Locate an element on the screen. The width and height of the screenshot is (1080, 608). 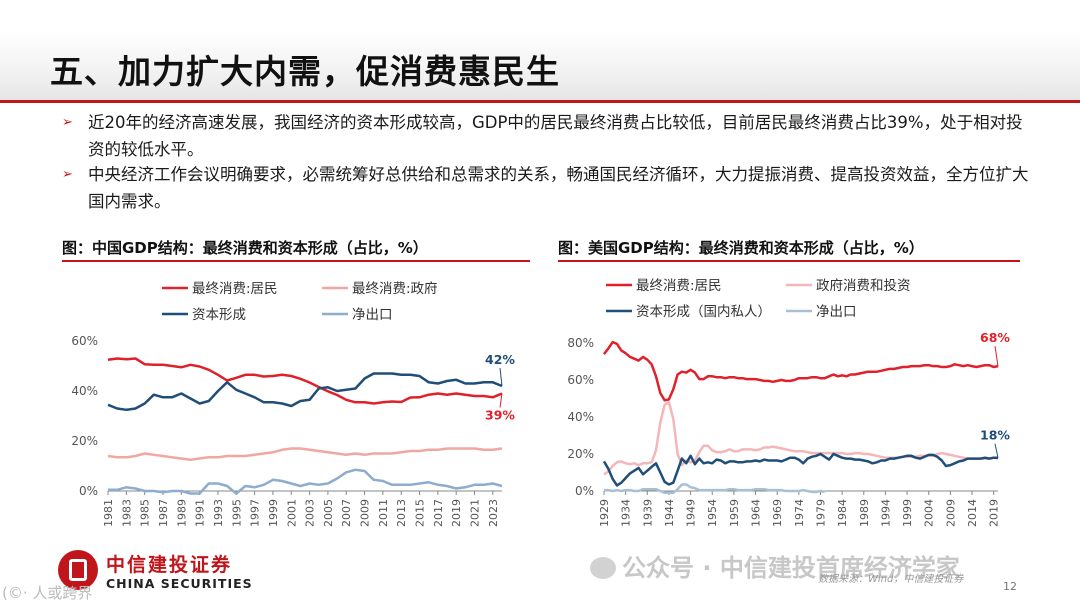
us-chart-title-rule is located at coordinates (789, 261).